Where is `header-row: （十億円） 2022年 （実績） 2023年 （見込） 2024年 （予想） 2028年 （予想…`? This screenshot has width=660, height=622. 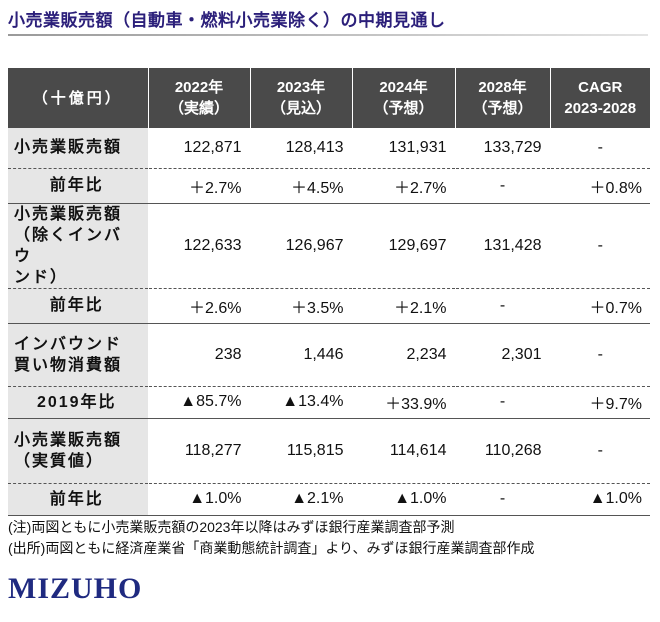 header-row: （十億円） 2022年 （実績） 2023年 （見込） 2024年 （予想） 2028年 （予想… is located at coordinates (329, 98).